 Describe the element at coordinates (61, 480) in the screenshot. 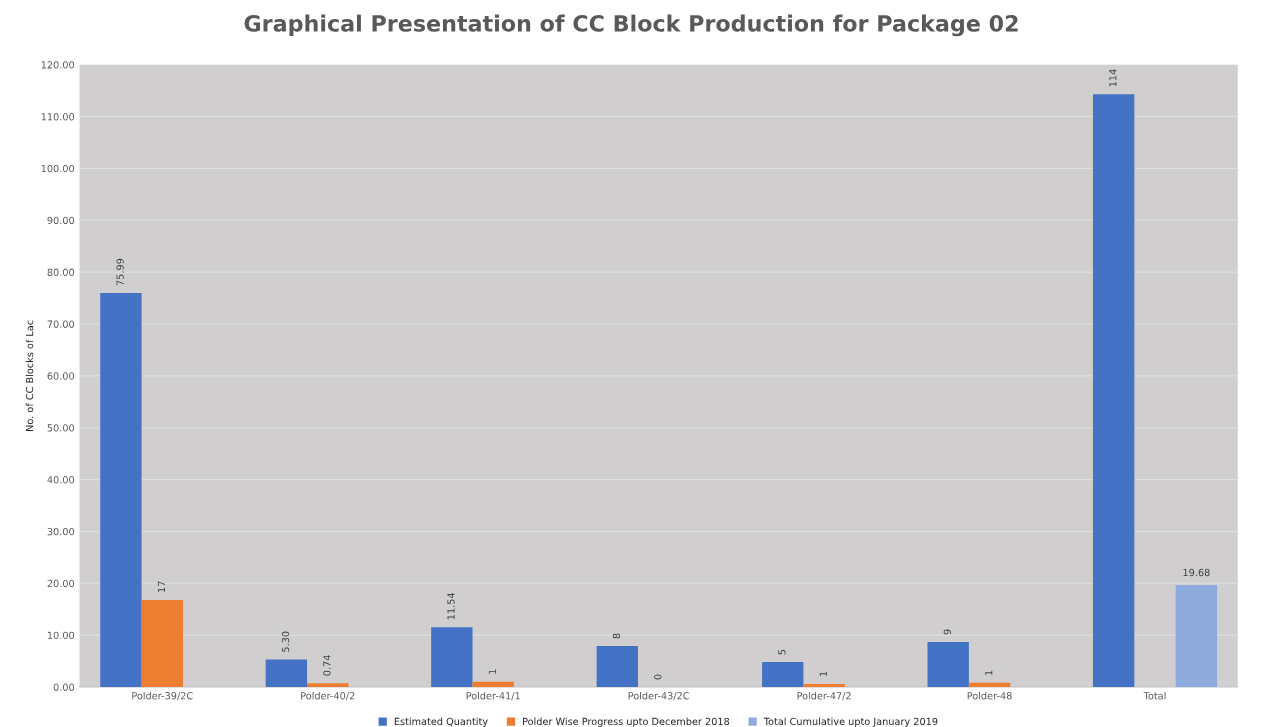

I see `y-tick-label: 40.00` at that location.